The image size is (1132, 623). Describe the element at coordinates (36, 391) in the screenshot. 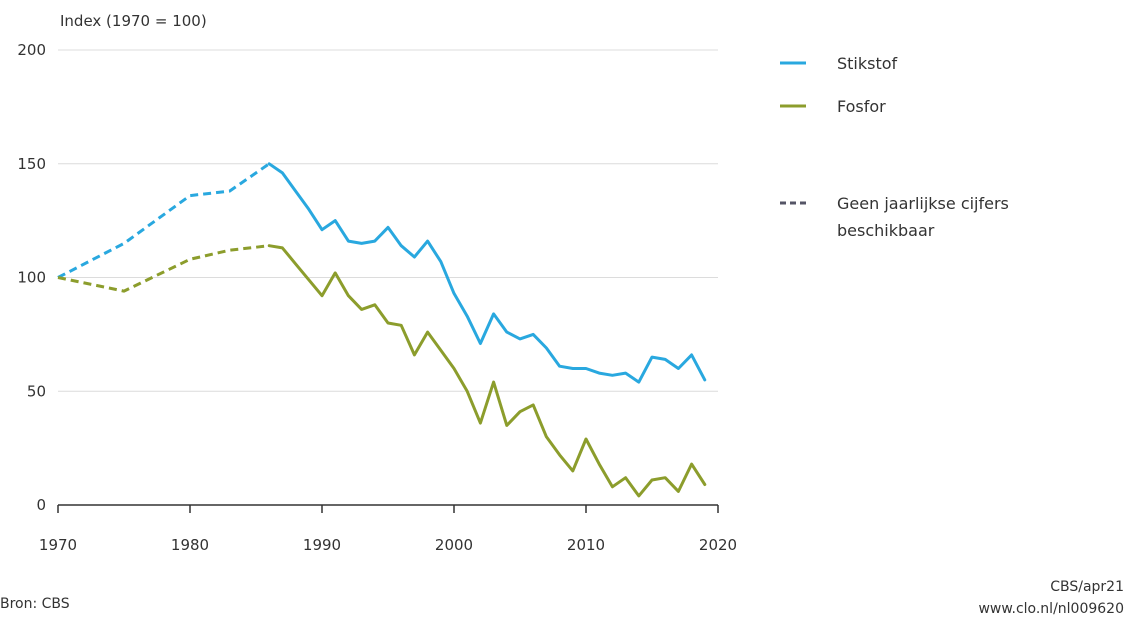

I see `y-tick-label-50: 50` at that location.